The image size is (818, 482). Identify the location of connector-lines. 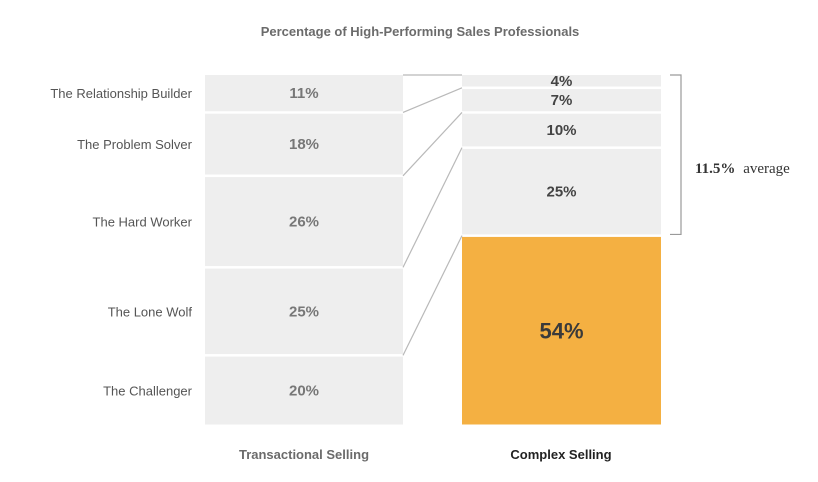
(432, 215).